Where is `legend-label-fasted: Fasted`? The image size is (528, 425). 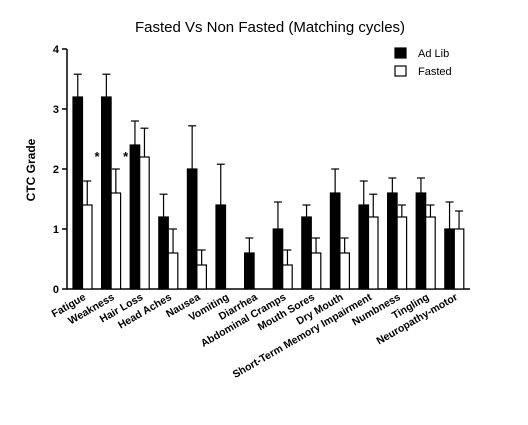
legend-label-fasted: Fasted is located at coordinates (435, 72).